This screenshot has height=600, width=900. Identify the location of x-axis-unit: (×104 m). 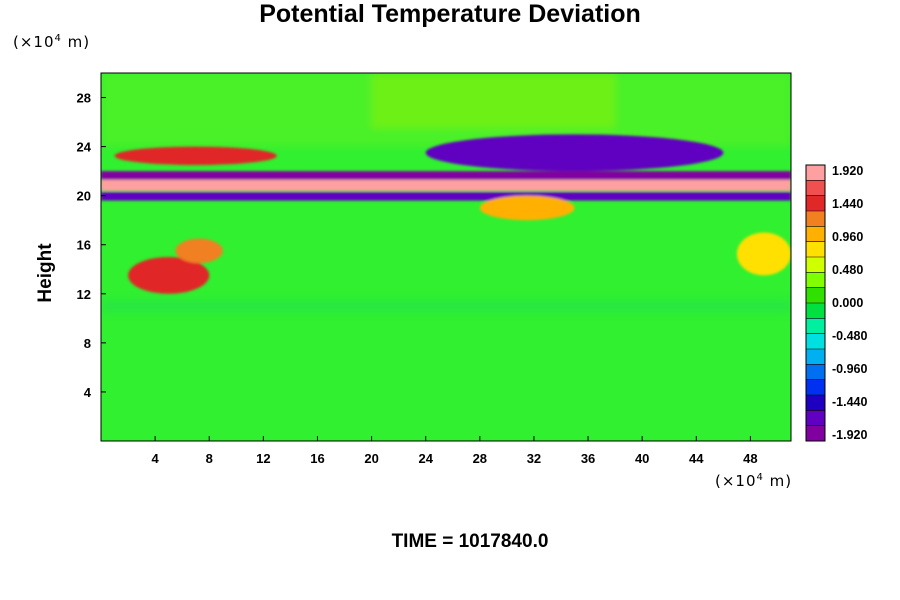
(754, 481).